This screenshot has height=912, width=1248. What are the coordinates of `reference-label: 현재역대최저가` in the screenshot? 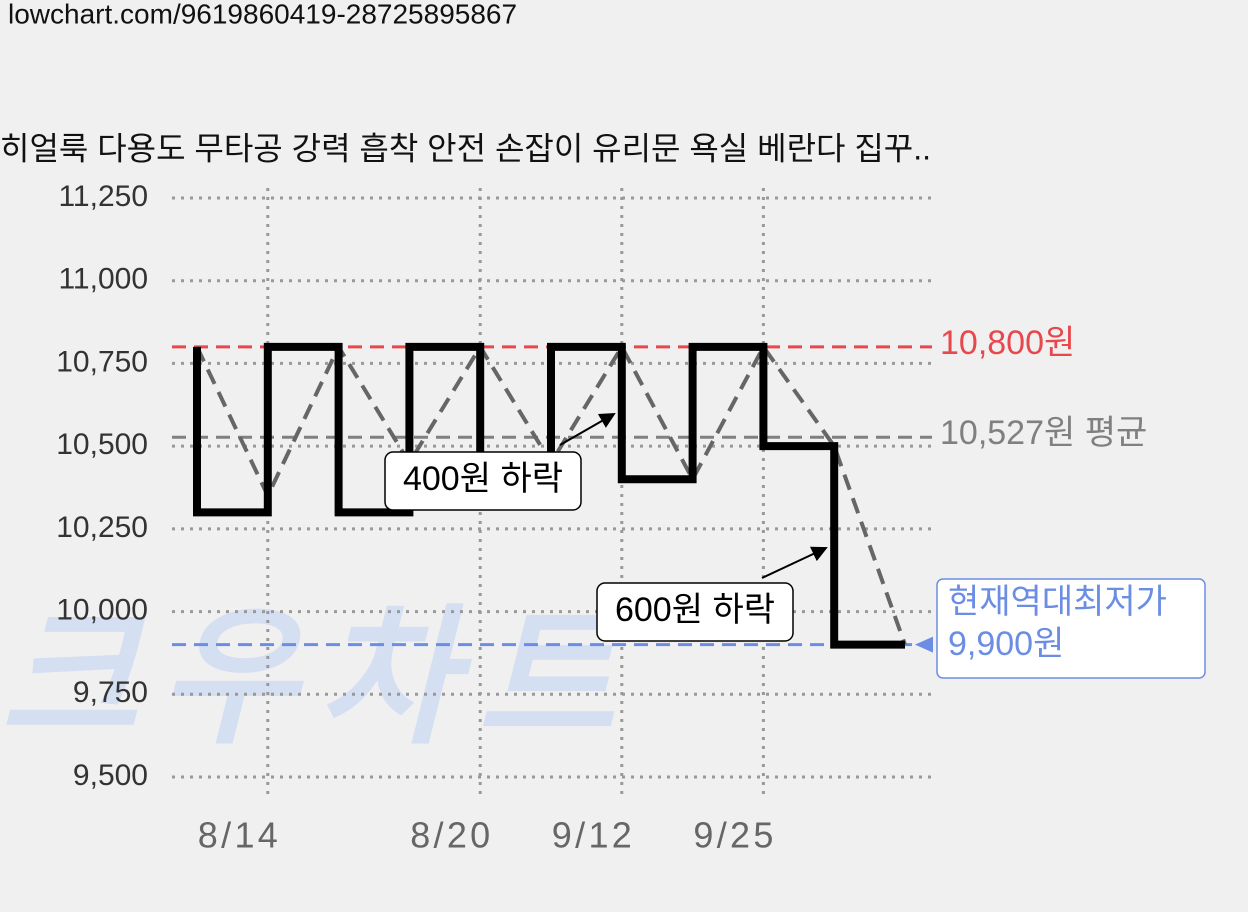 It's located at (1057, 602).